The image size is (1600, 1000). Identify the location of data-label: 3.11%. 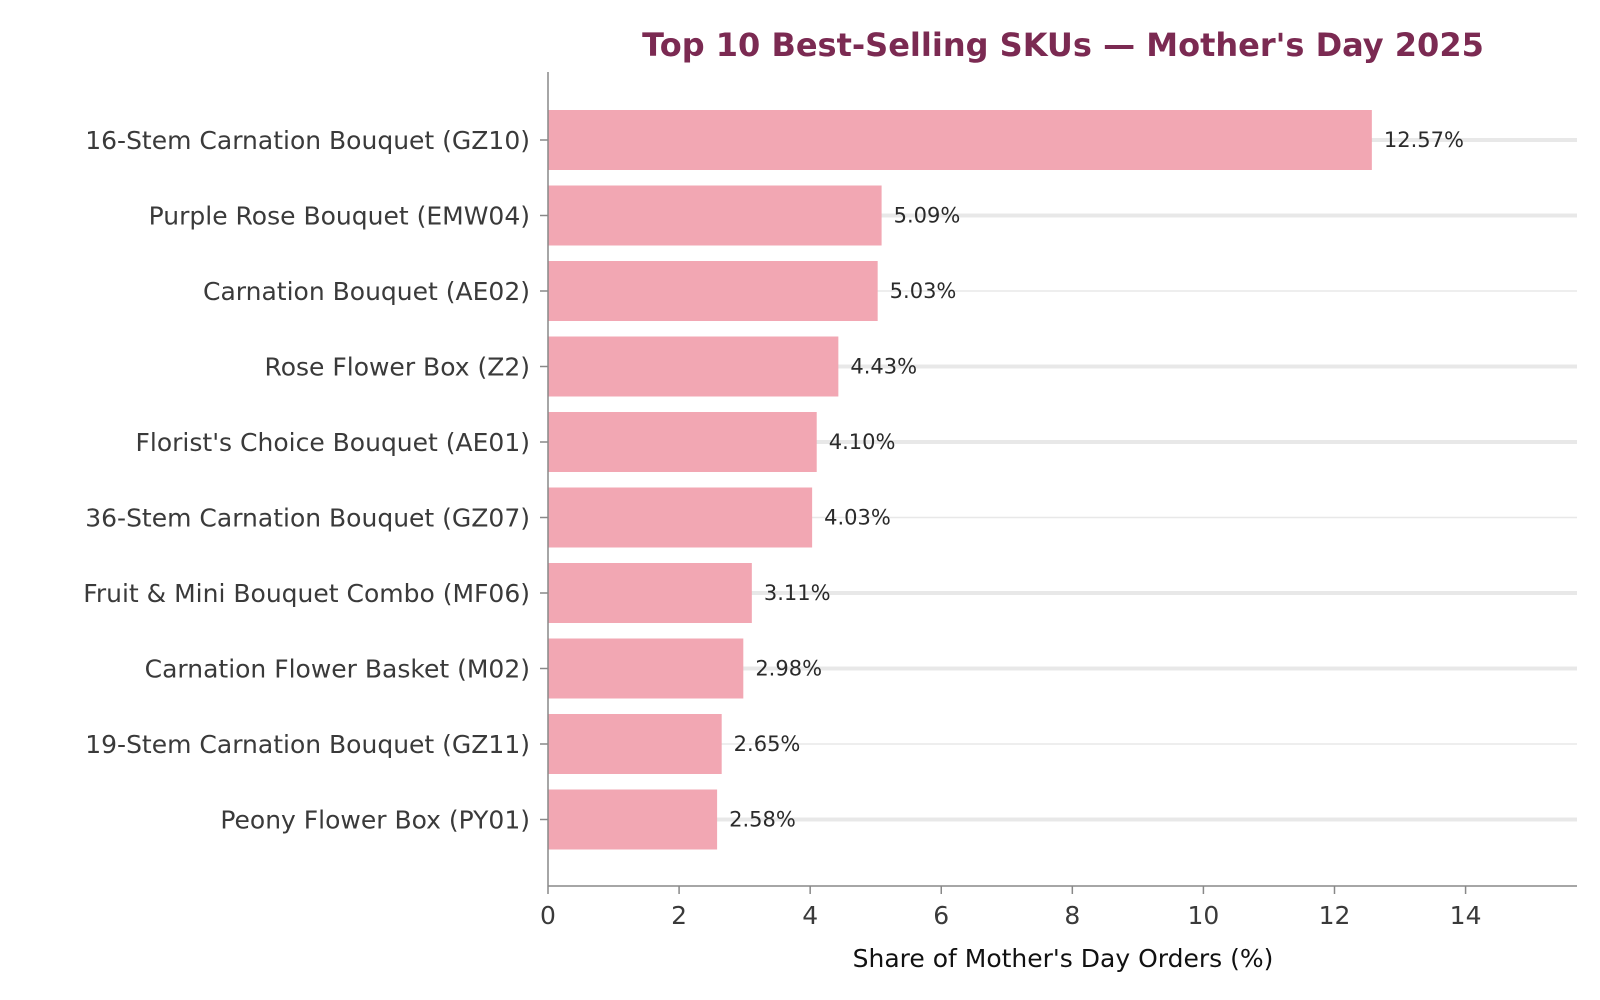
(797, 593).